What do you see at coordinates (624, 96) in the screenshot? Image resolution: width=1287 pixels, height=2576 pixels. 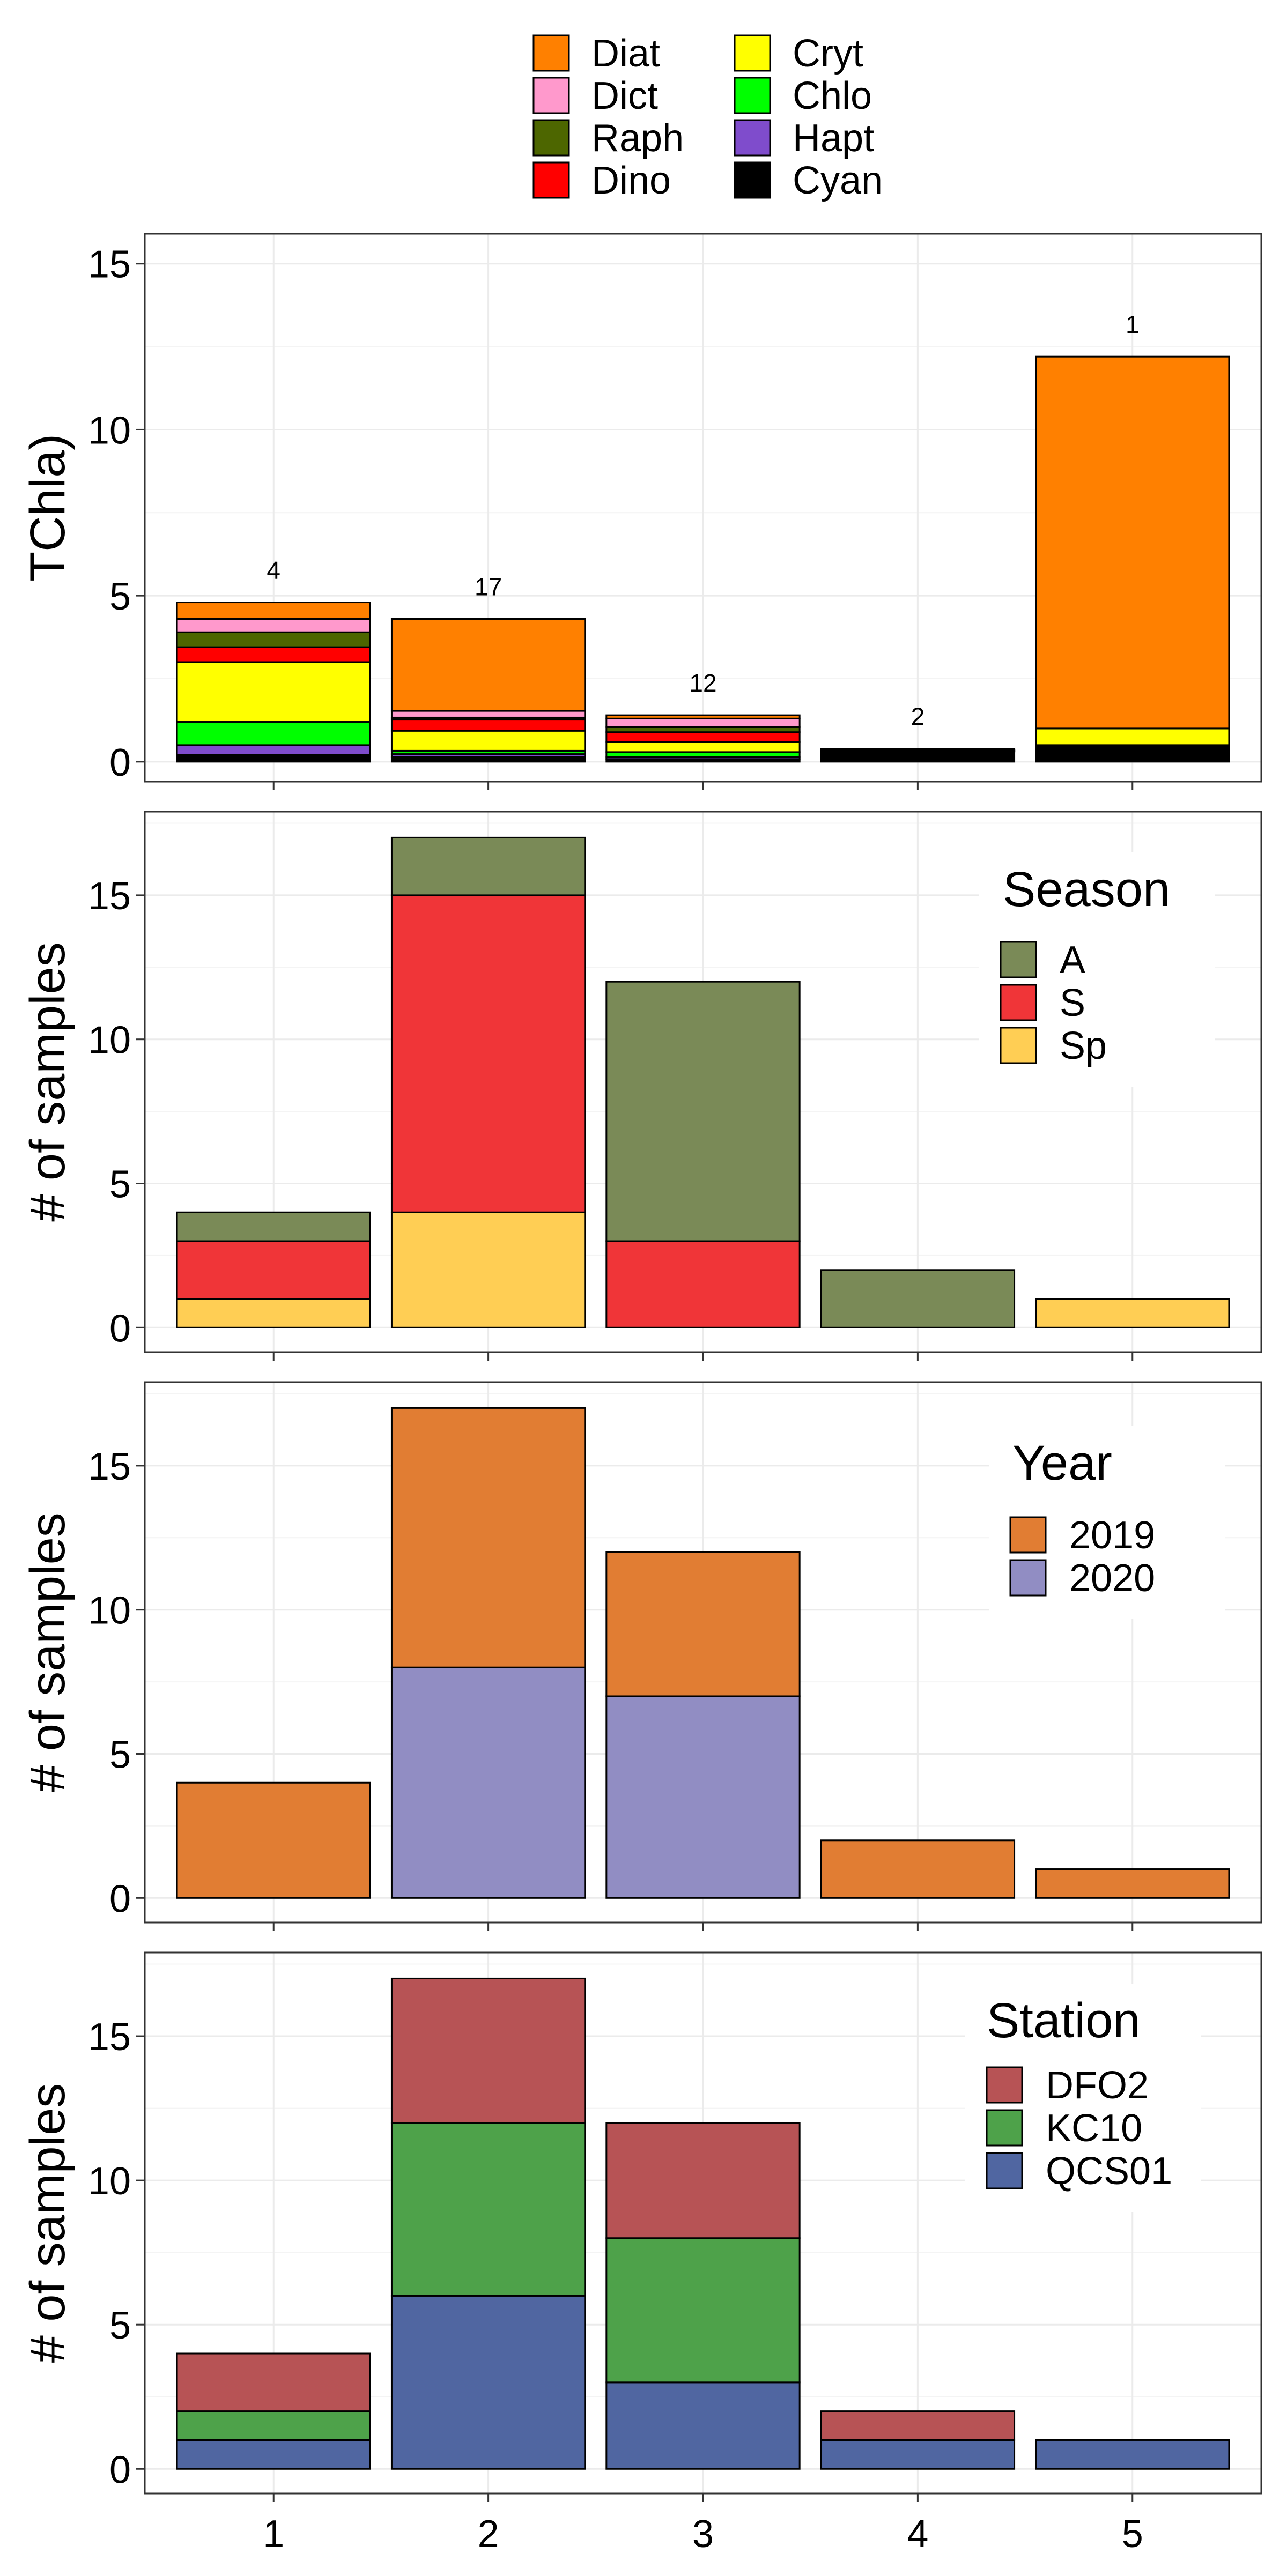 I see `legend-label-dict: Dict` at bounding box center [624, 96].